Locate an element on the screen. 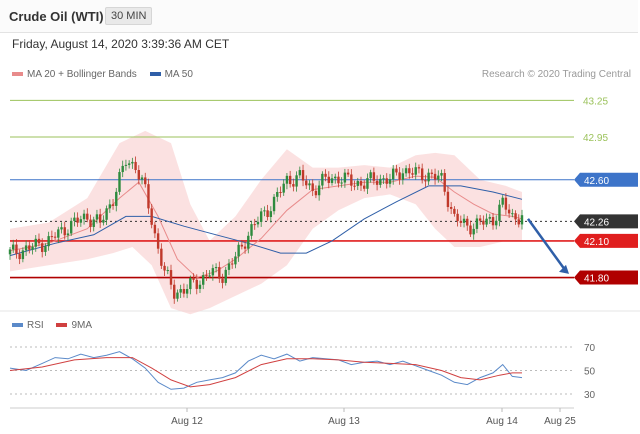 Image resolution: width=640 pixels, height=434 pixels. x-tick-label: Aug 14 is located at coordinates (502, 421).